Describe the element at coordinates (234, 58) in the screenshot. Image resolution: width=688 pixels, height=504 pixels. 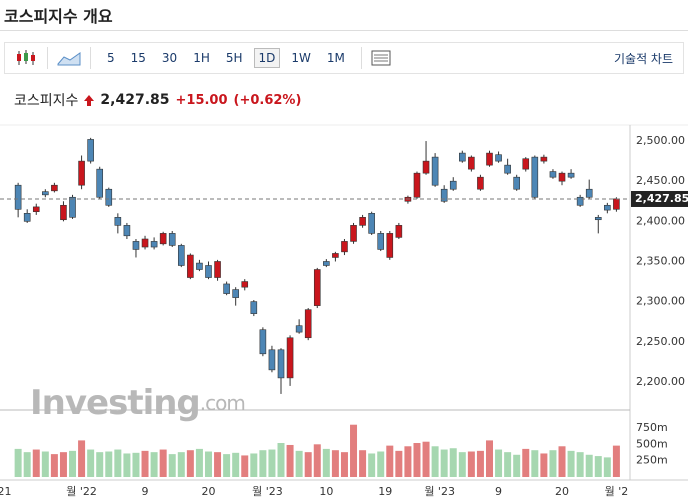
I see `interval-button: 5H` at that location.